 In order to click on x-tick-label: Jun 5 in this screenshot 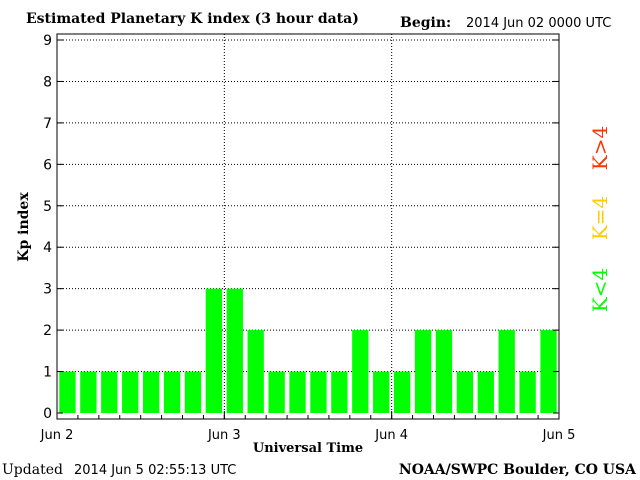, I will do `click(559, 435)`.